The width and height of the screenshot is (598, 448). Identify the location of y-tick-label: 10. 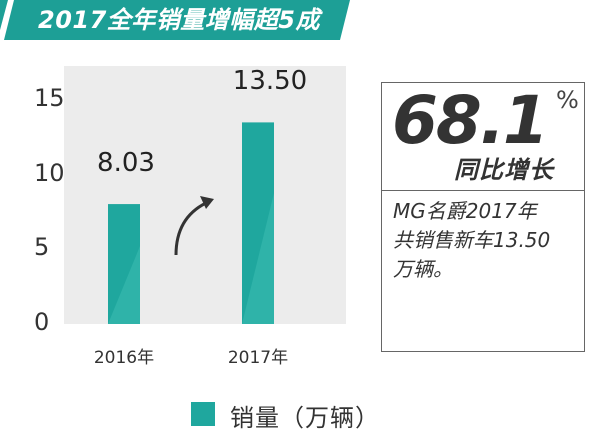
(49, 172).